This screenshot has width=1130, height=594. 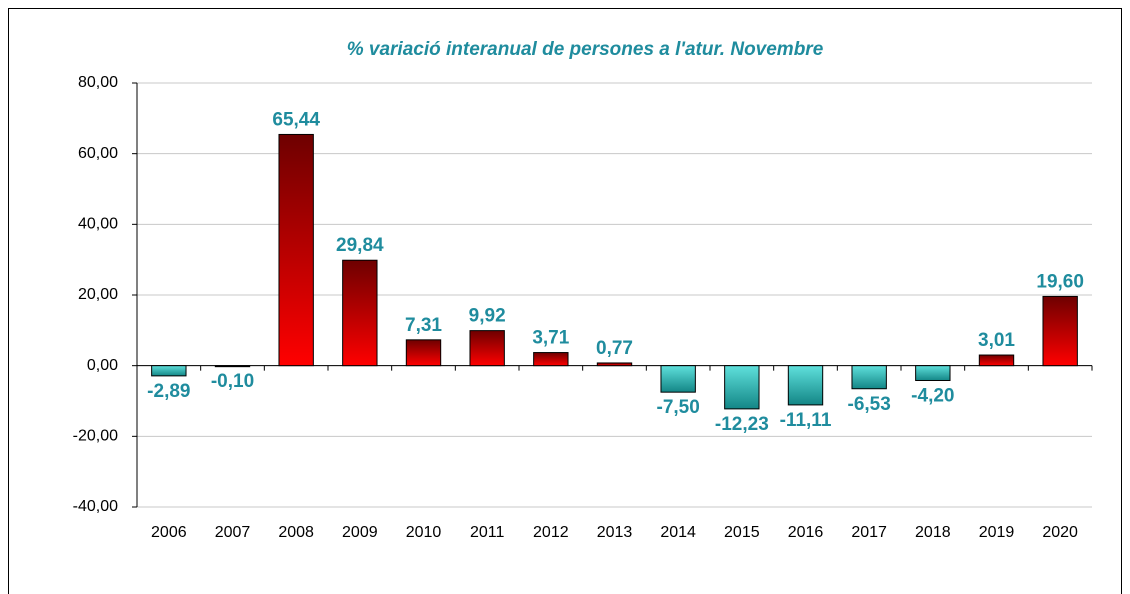 What do you see at coordinates (933, 532) in the screenshot?
I see `x-tick-label: 2018` at bounding box center [933, 532].